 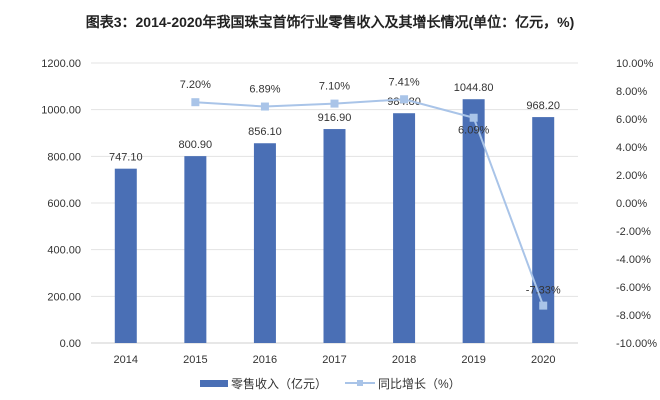 I want to click on y-left-tick-label: 800.00, so click(x=64, y=157).